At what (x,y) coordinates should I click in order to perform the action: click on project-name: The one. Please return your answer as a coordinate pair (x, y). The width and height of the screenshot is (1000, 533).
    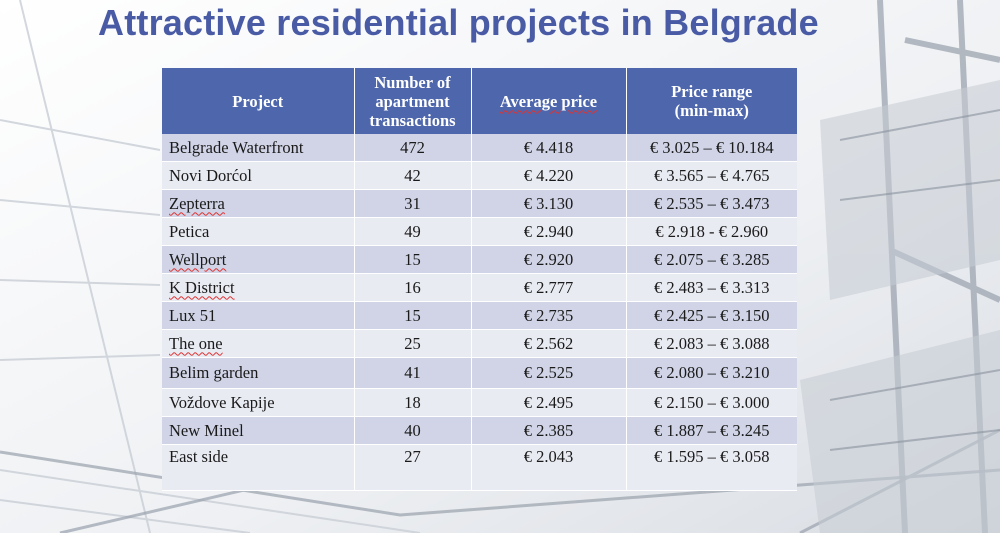
    Looking at the image, I should click on (258, 343).